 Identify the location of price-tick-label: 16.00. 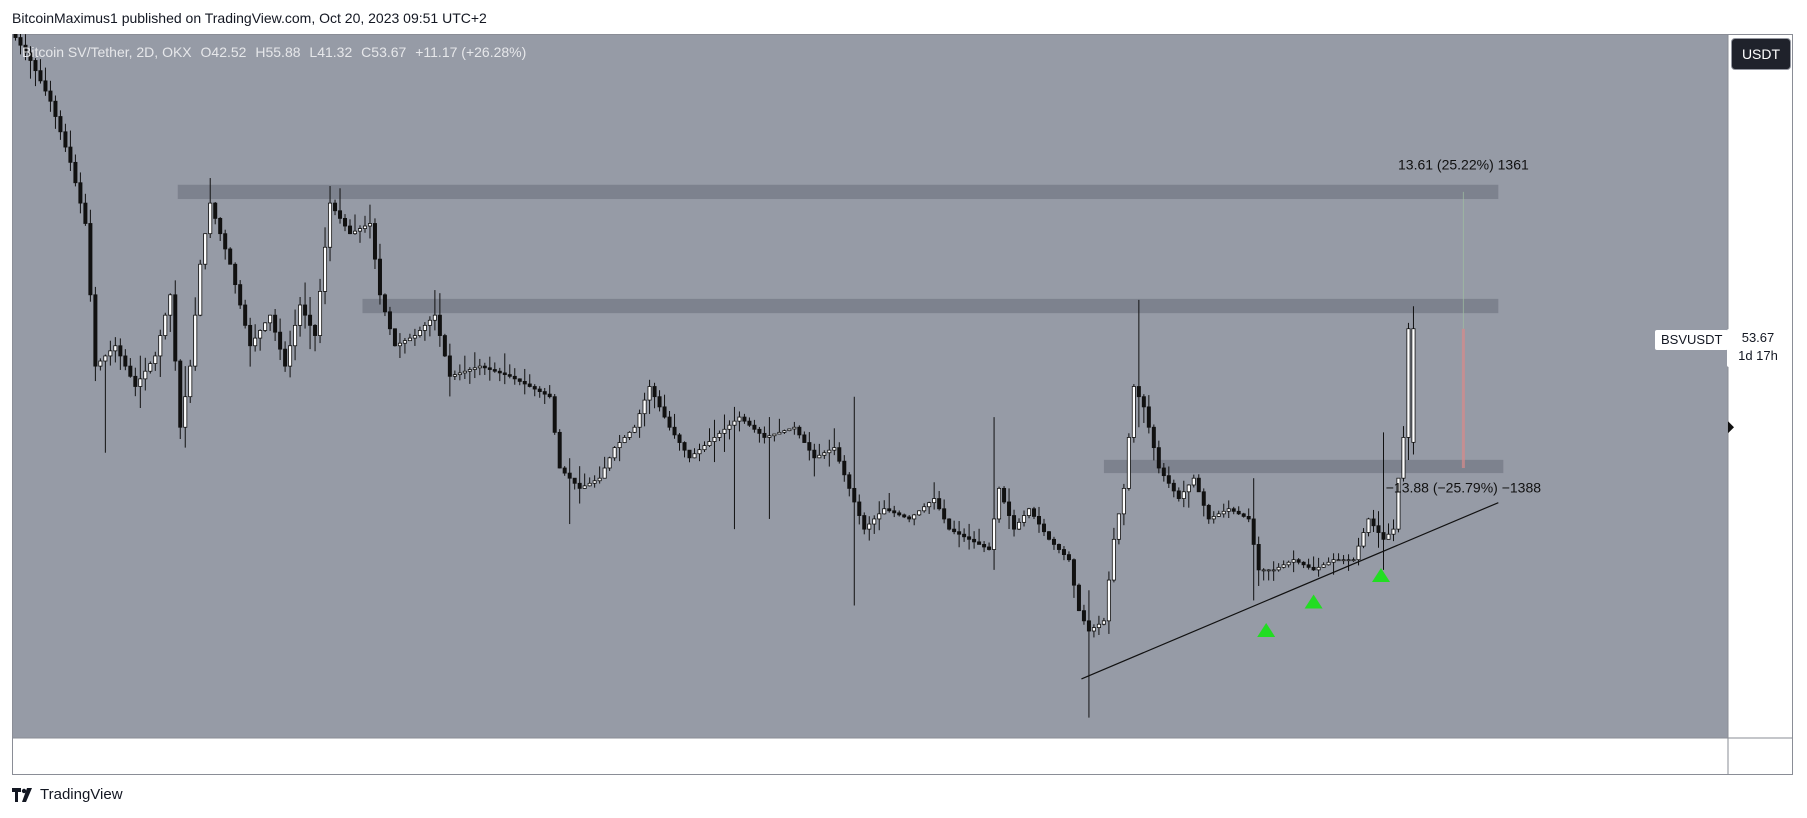
(1760, 713).